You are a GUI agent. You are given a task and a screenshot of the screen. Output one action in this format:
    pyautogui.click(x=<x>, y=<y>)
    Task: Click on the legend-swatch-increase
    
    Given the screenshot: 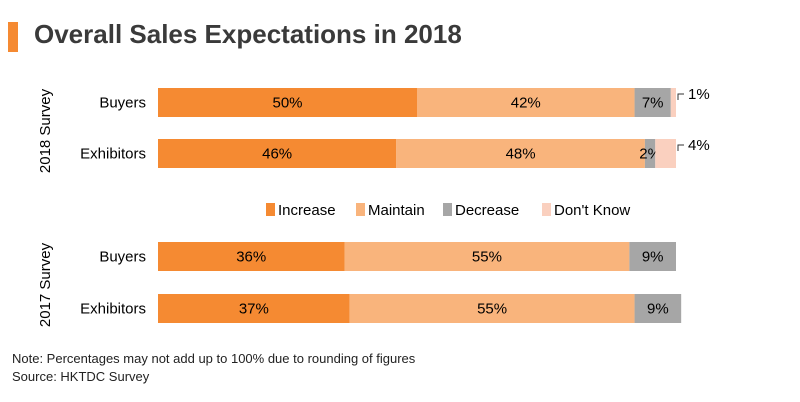 What is the action you would take?
    pyautogui.click(x=270, y=209)
    